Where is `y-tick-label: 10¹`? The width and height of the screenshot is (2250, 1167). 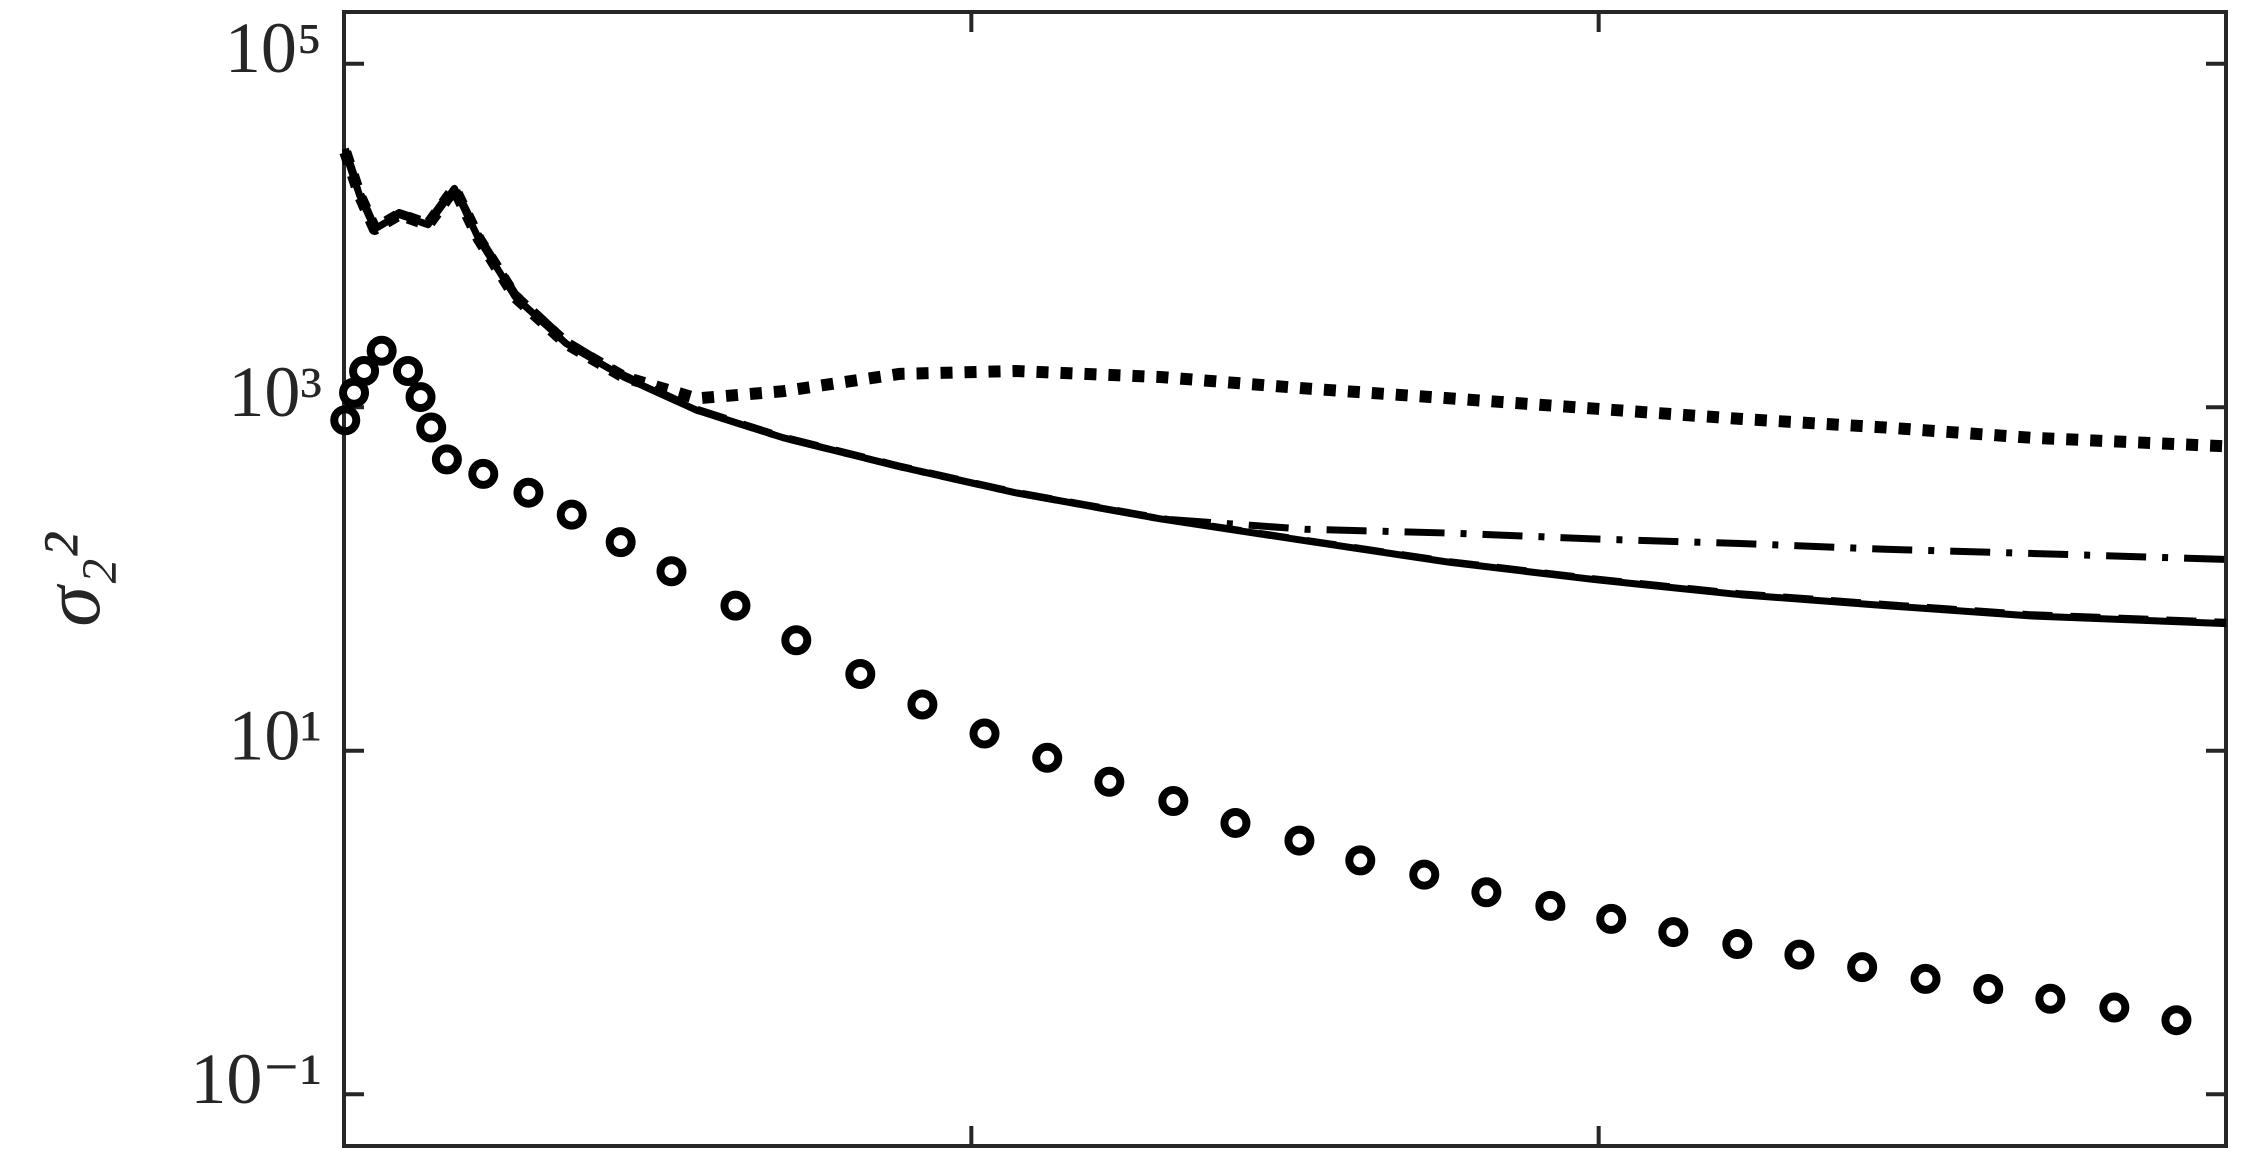
y-tick-label: 10¹ is located at coordinates (275, 735).